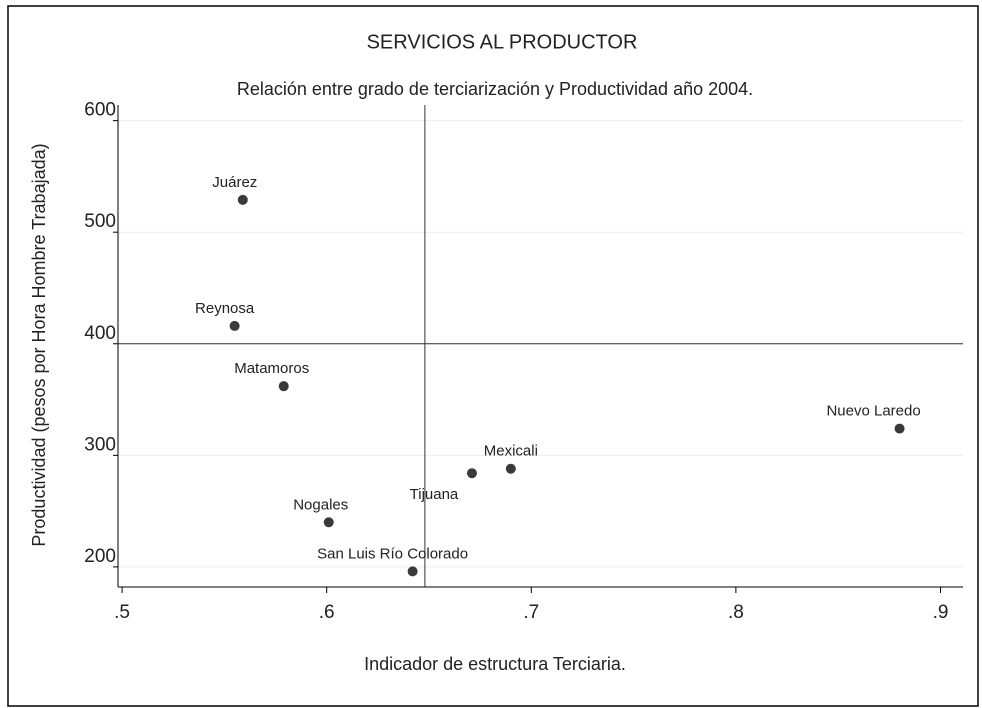 The width and height of the screenshot is (982, 708). I want to click on point-label: Mexicali, so click(511, 451).